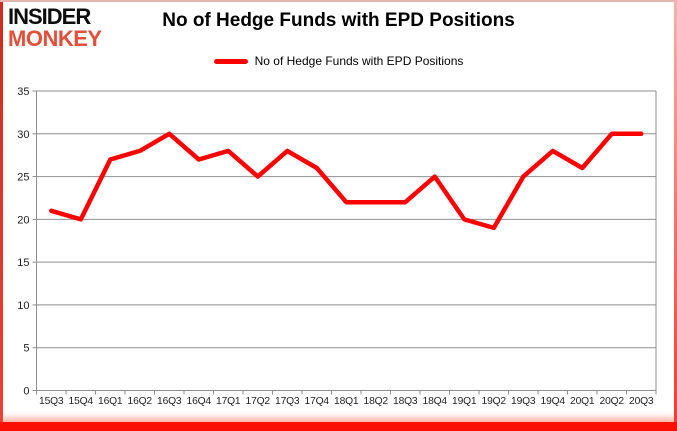 Image resolution: width=677 pixels, height=431 pixels. Describe the element at coordinates (23, 220) in the screenshot. I see `y-axis-label: 20` at that location.